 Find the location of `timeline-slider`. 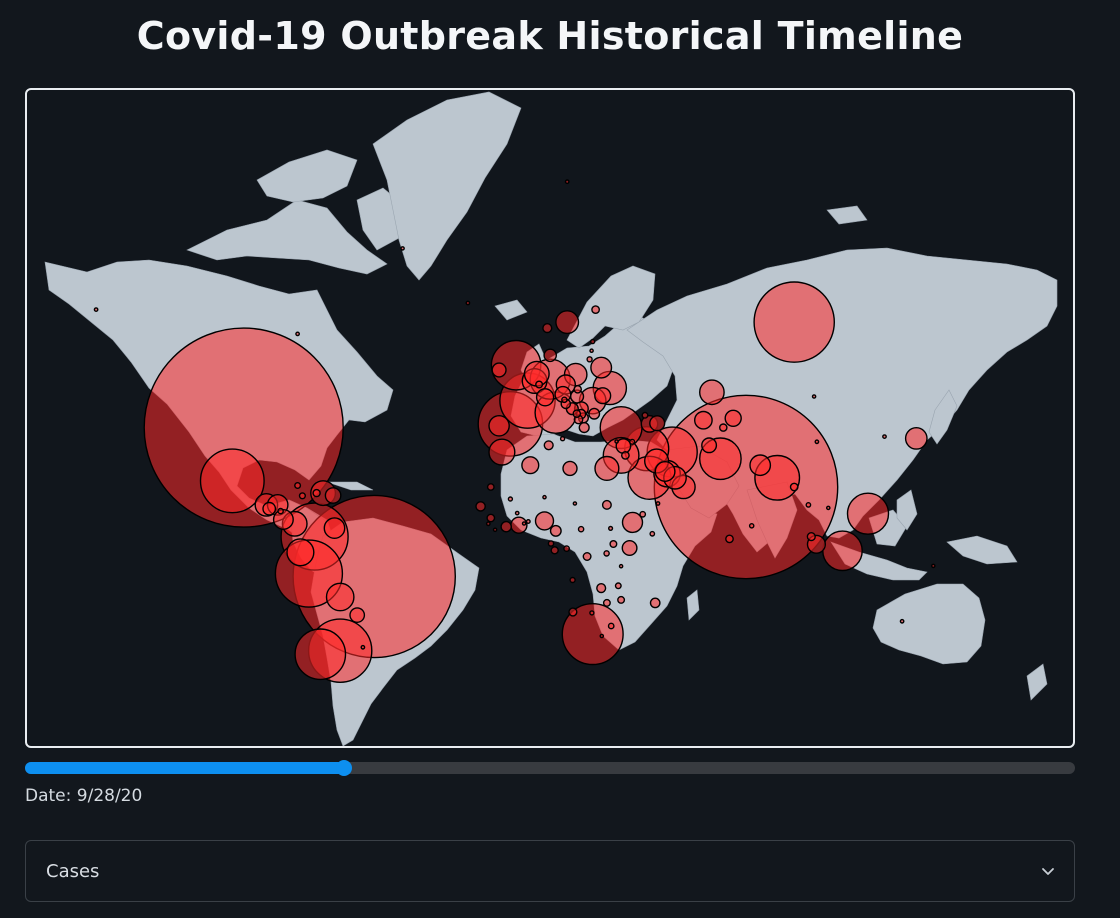

timeline-slider is located at coordinates (550, 768).